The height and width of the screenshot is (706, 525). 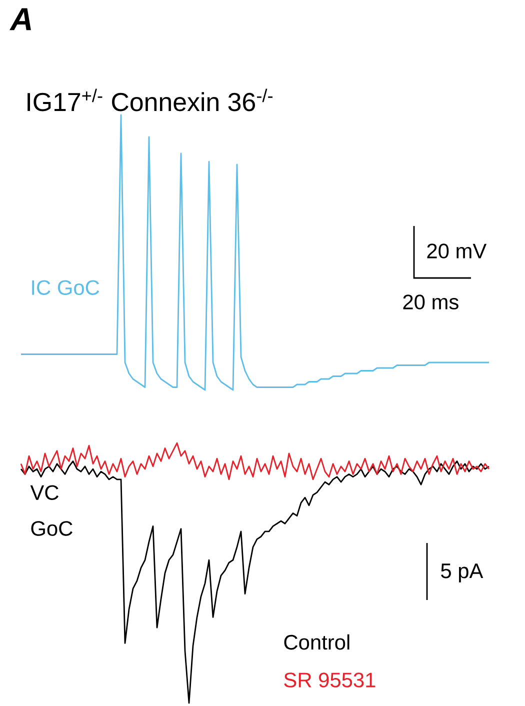 What do you see at coordinates (66, 288) in the screenshot?
I see `y-axis-title: IC GoC` at bounding box center [66, 288].